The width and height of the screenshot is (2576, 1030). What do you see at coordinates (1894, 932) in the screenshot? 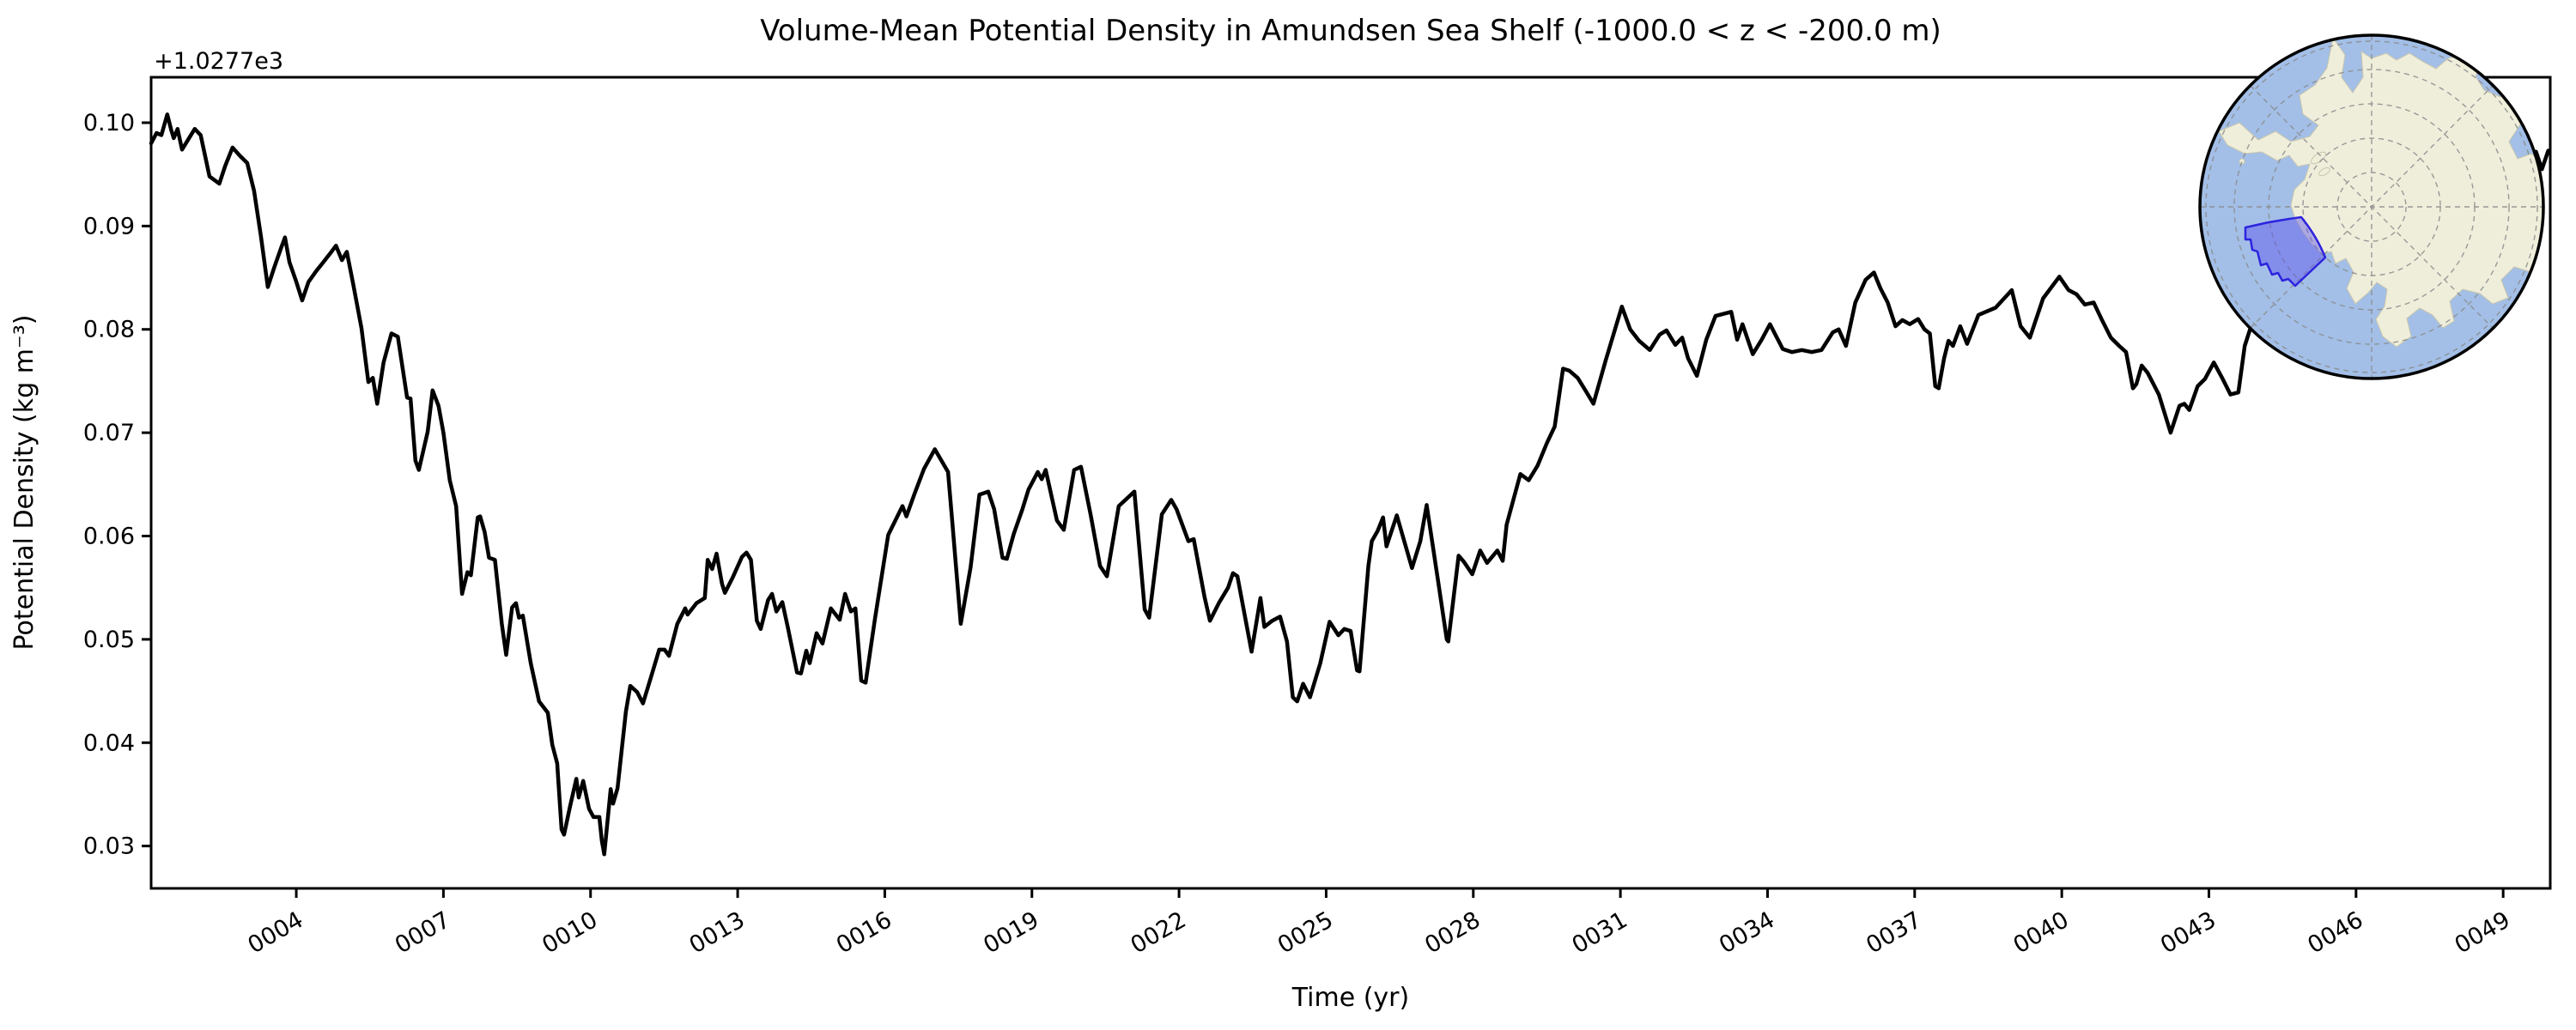
I see `x-tick-label: 0037` at bounding box center [1894, 932].